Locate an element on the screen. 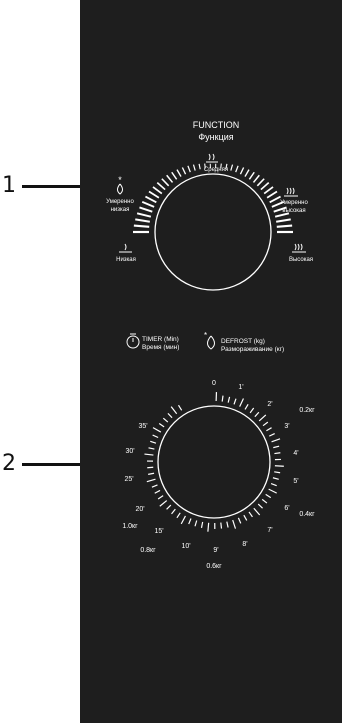 The image size is (342, 728). minute-mark-6: 6' is located at coordinates (286, 508).